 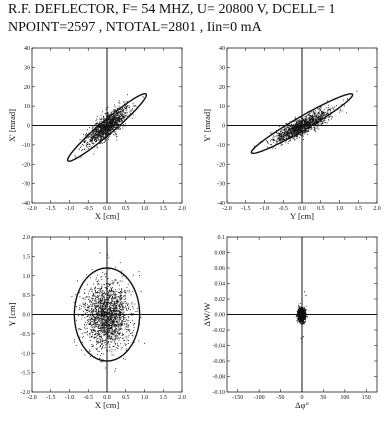 What do you see at coordinates (145, 398) in the screenshot?
I see `x-tick-label: 1.0` at bounding box center [145, 398].